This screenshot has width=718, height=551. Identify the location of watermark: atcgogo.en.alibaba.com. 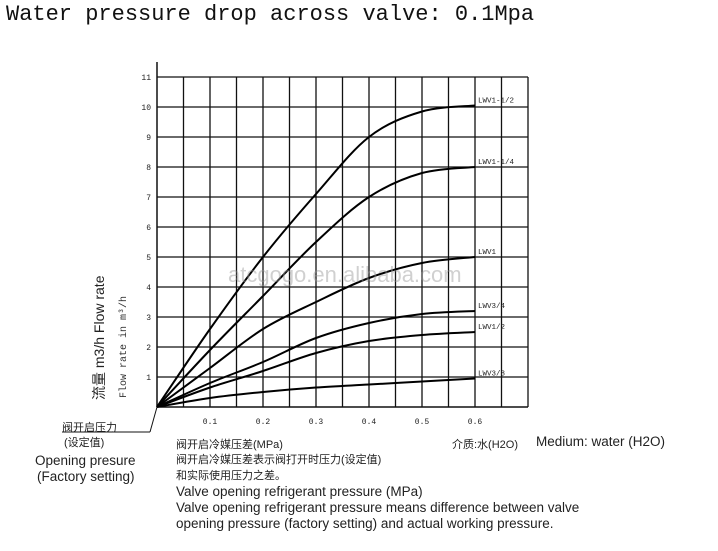
(345, 274).